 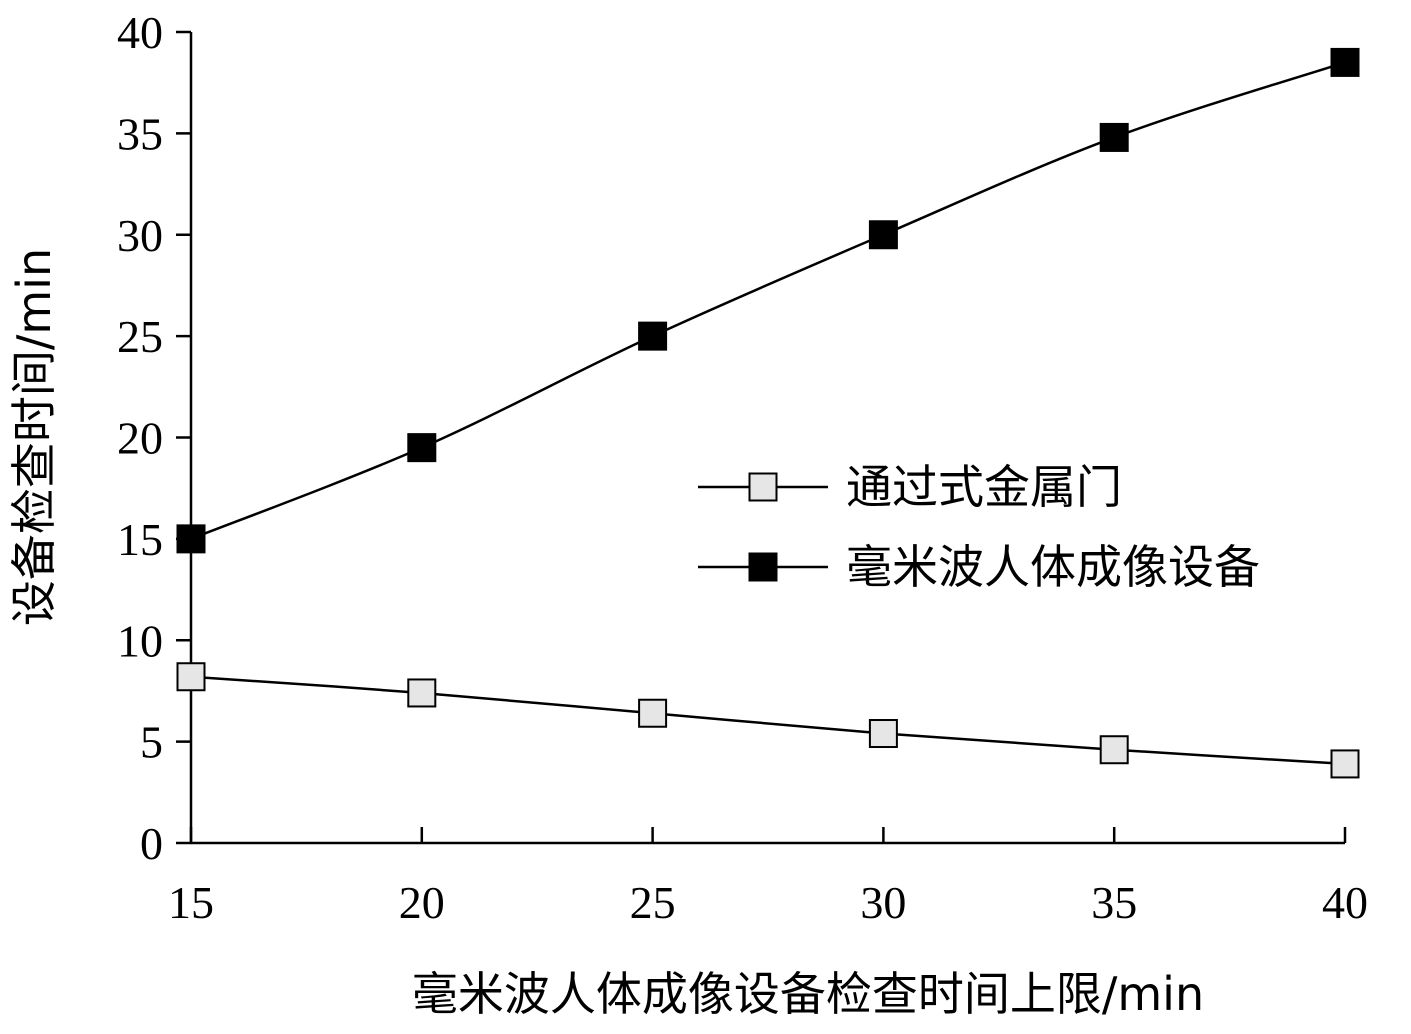 What do you see at coordinates (984, 487) in the screenshot?
I see `legend-label: 通过式金属门` at bounding box center [984, 487].